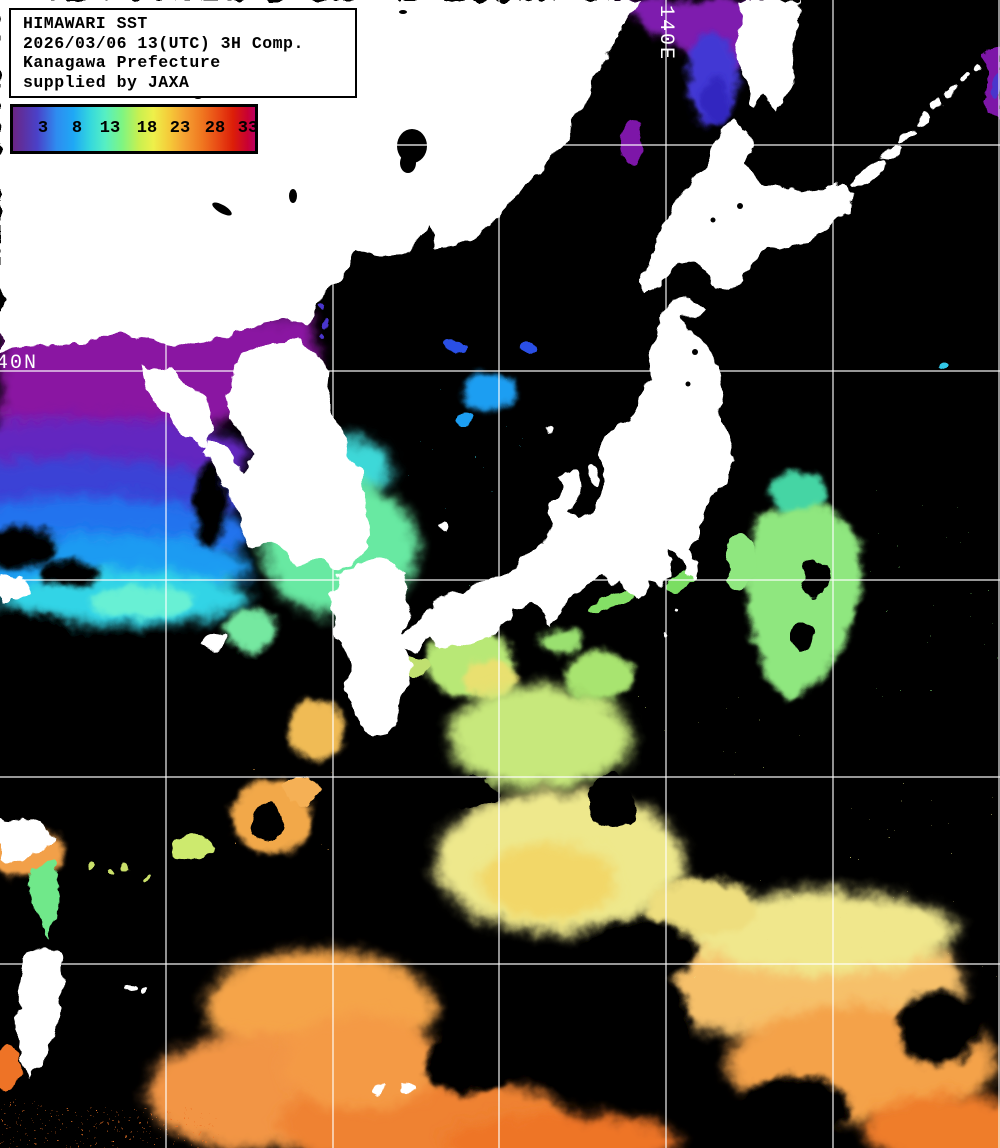 This screenshot has height=1148, width=1000. Describe the element at coordinates (106, 82) in the screenshot. I see `map-supplier: supplied by JAXA` at that location.